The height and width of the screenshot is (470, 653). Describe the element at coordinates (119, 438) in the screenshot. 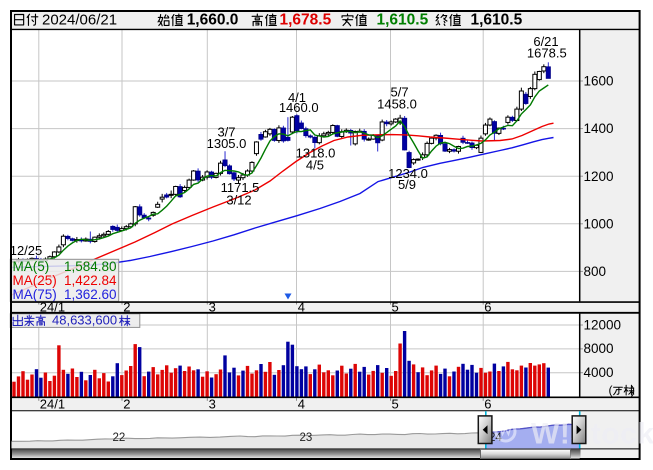

I see `svg-text: 22` at that location.